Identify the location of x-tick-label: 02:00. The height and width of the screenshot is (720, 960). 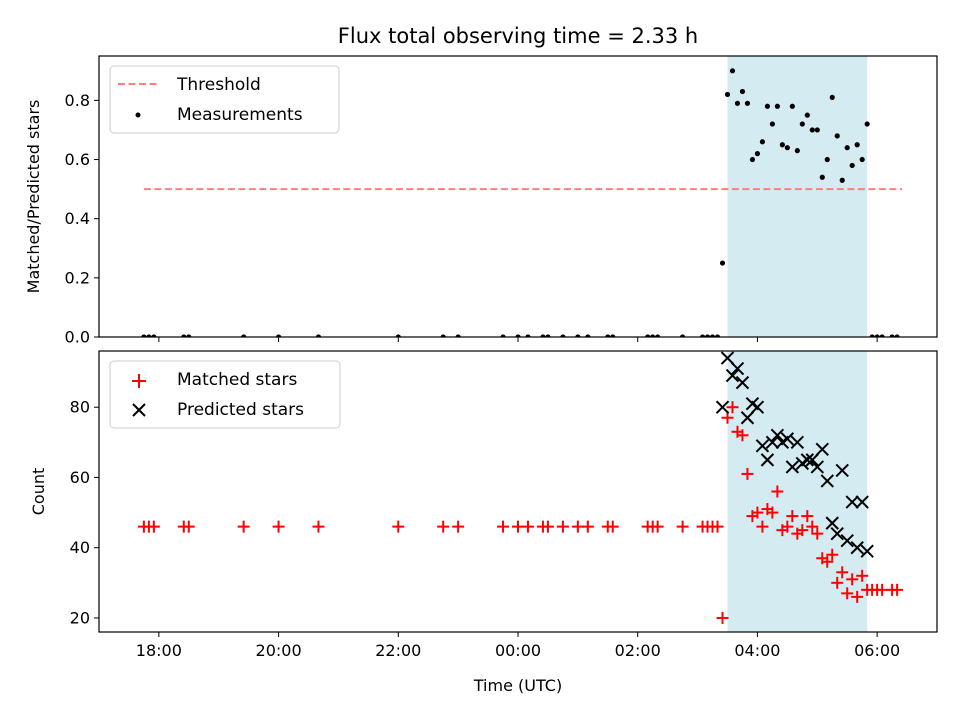
(638, 650).